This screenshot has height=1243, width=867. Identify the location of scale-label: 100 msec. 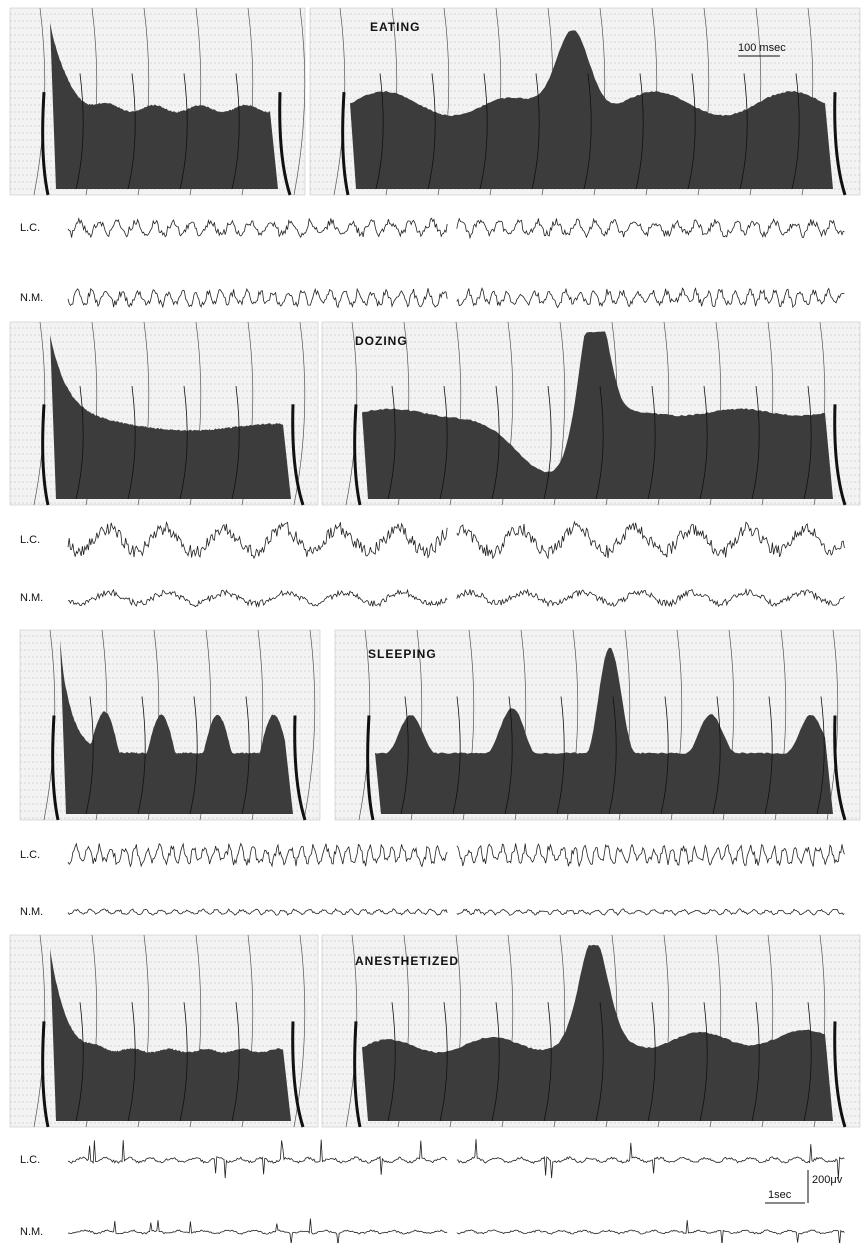
(762, 48).